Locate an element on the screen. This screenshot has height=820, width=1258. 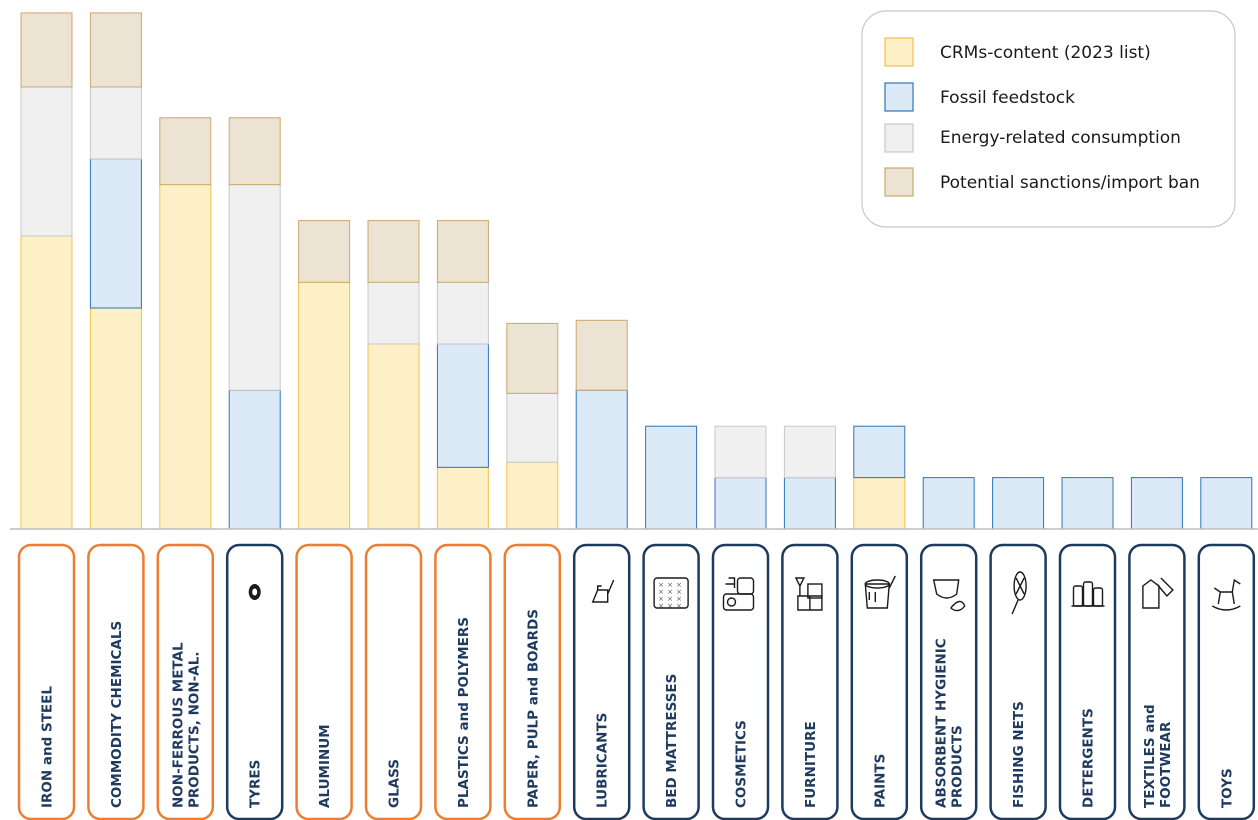
bar-segment-crm-paper-pulp-and-boards is located at coordinates (532, 495).